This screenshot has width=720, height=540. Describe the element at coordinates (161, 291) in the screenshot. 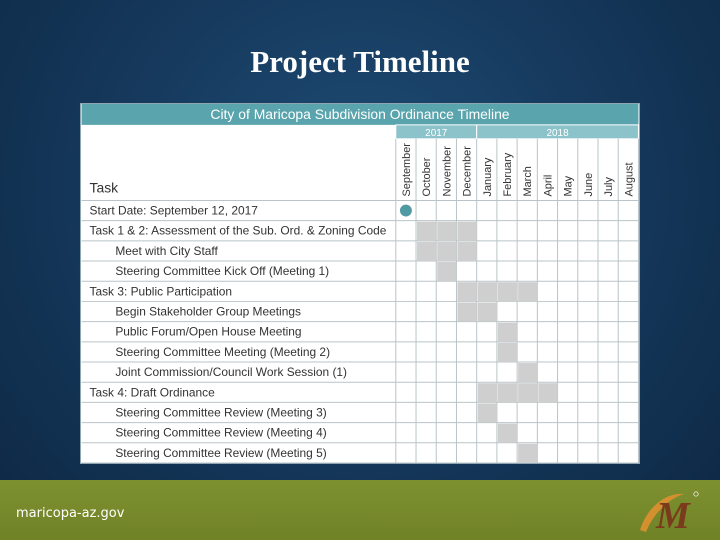

I see `task-row-label: Task 3: Public Participation` at that location.